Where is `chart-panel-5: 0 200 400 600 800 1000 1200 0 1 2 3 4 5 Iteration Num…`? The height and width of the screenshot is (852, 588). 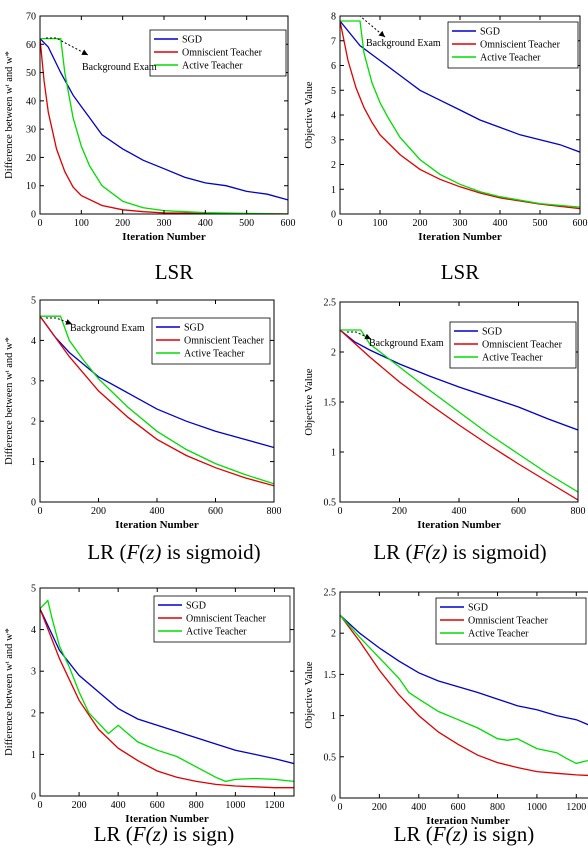
chart-panel-5: 0 200 400 600 800 1000 1200 0 1 2 3 4 5 Iteration Num… is located at coordinates (149, 704).